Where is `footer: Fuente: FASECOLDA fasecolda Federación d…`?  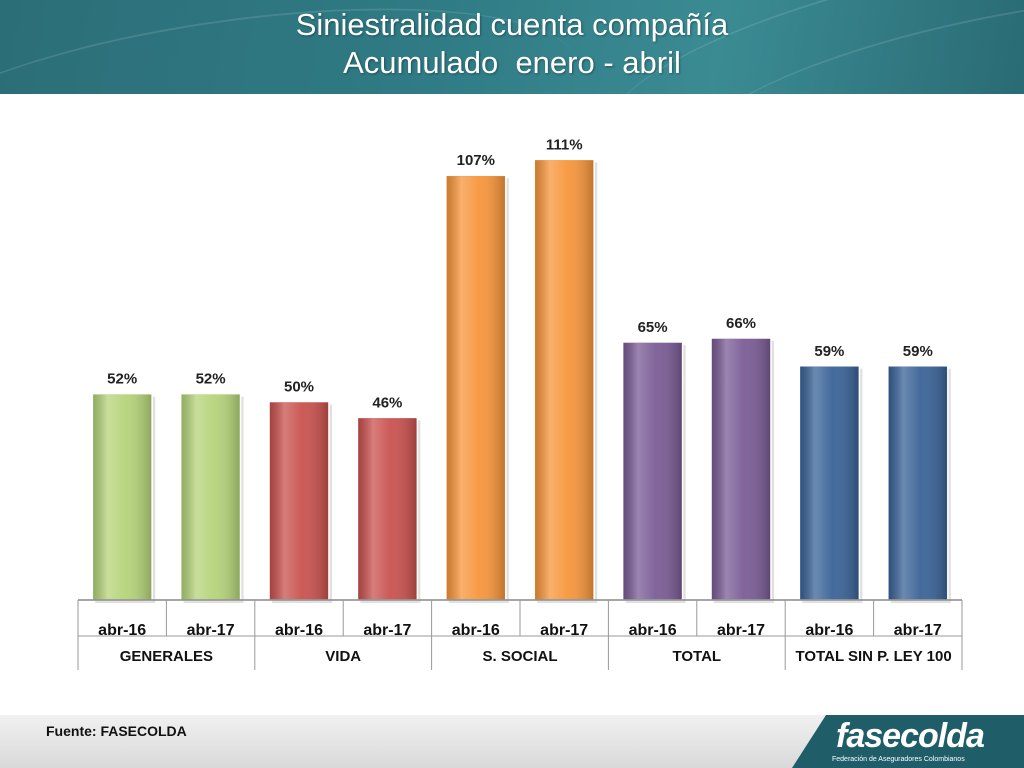
footer: Fuente: FASECOLDA fasecolda Federación d… is located at coordinates (512, 741).